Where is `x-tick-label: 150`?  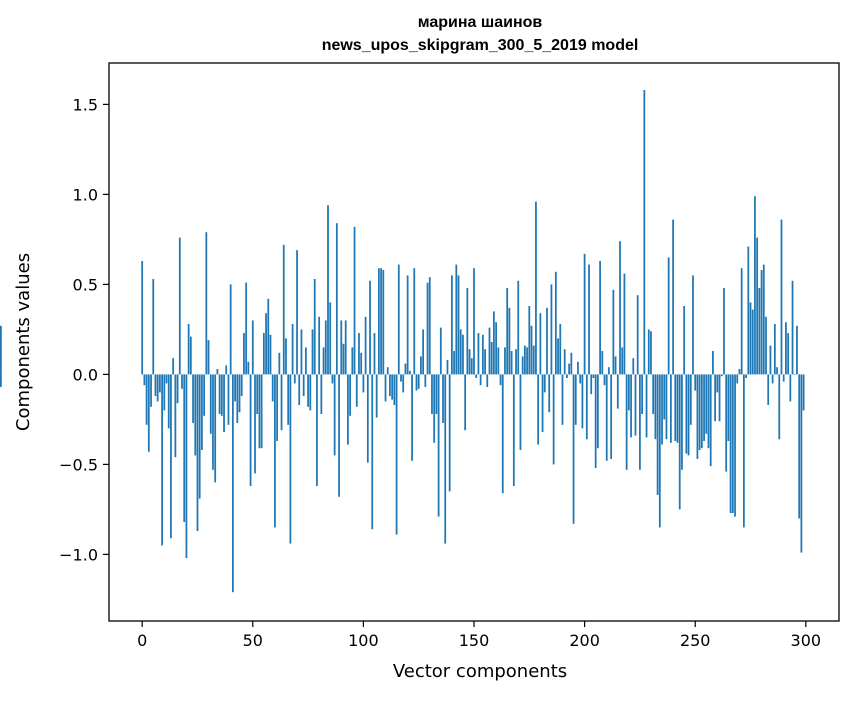 x-tick-label: 150 is located at coordinates (474, 640).